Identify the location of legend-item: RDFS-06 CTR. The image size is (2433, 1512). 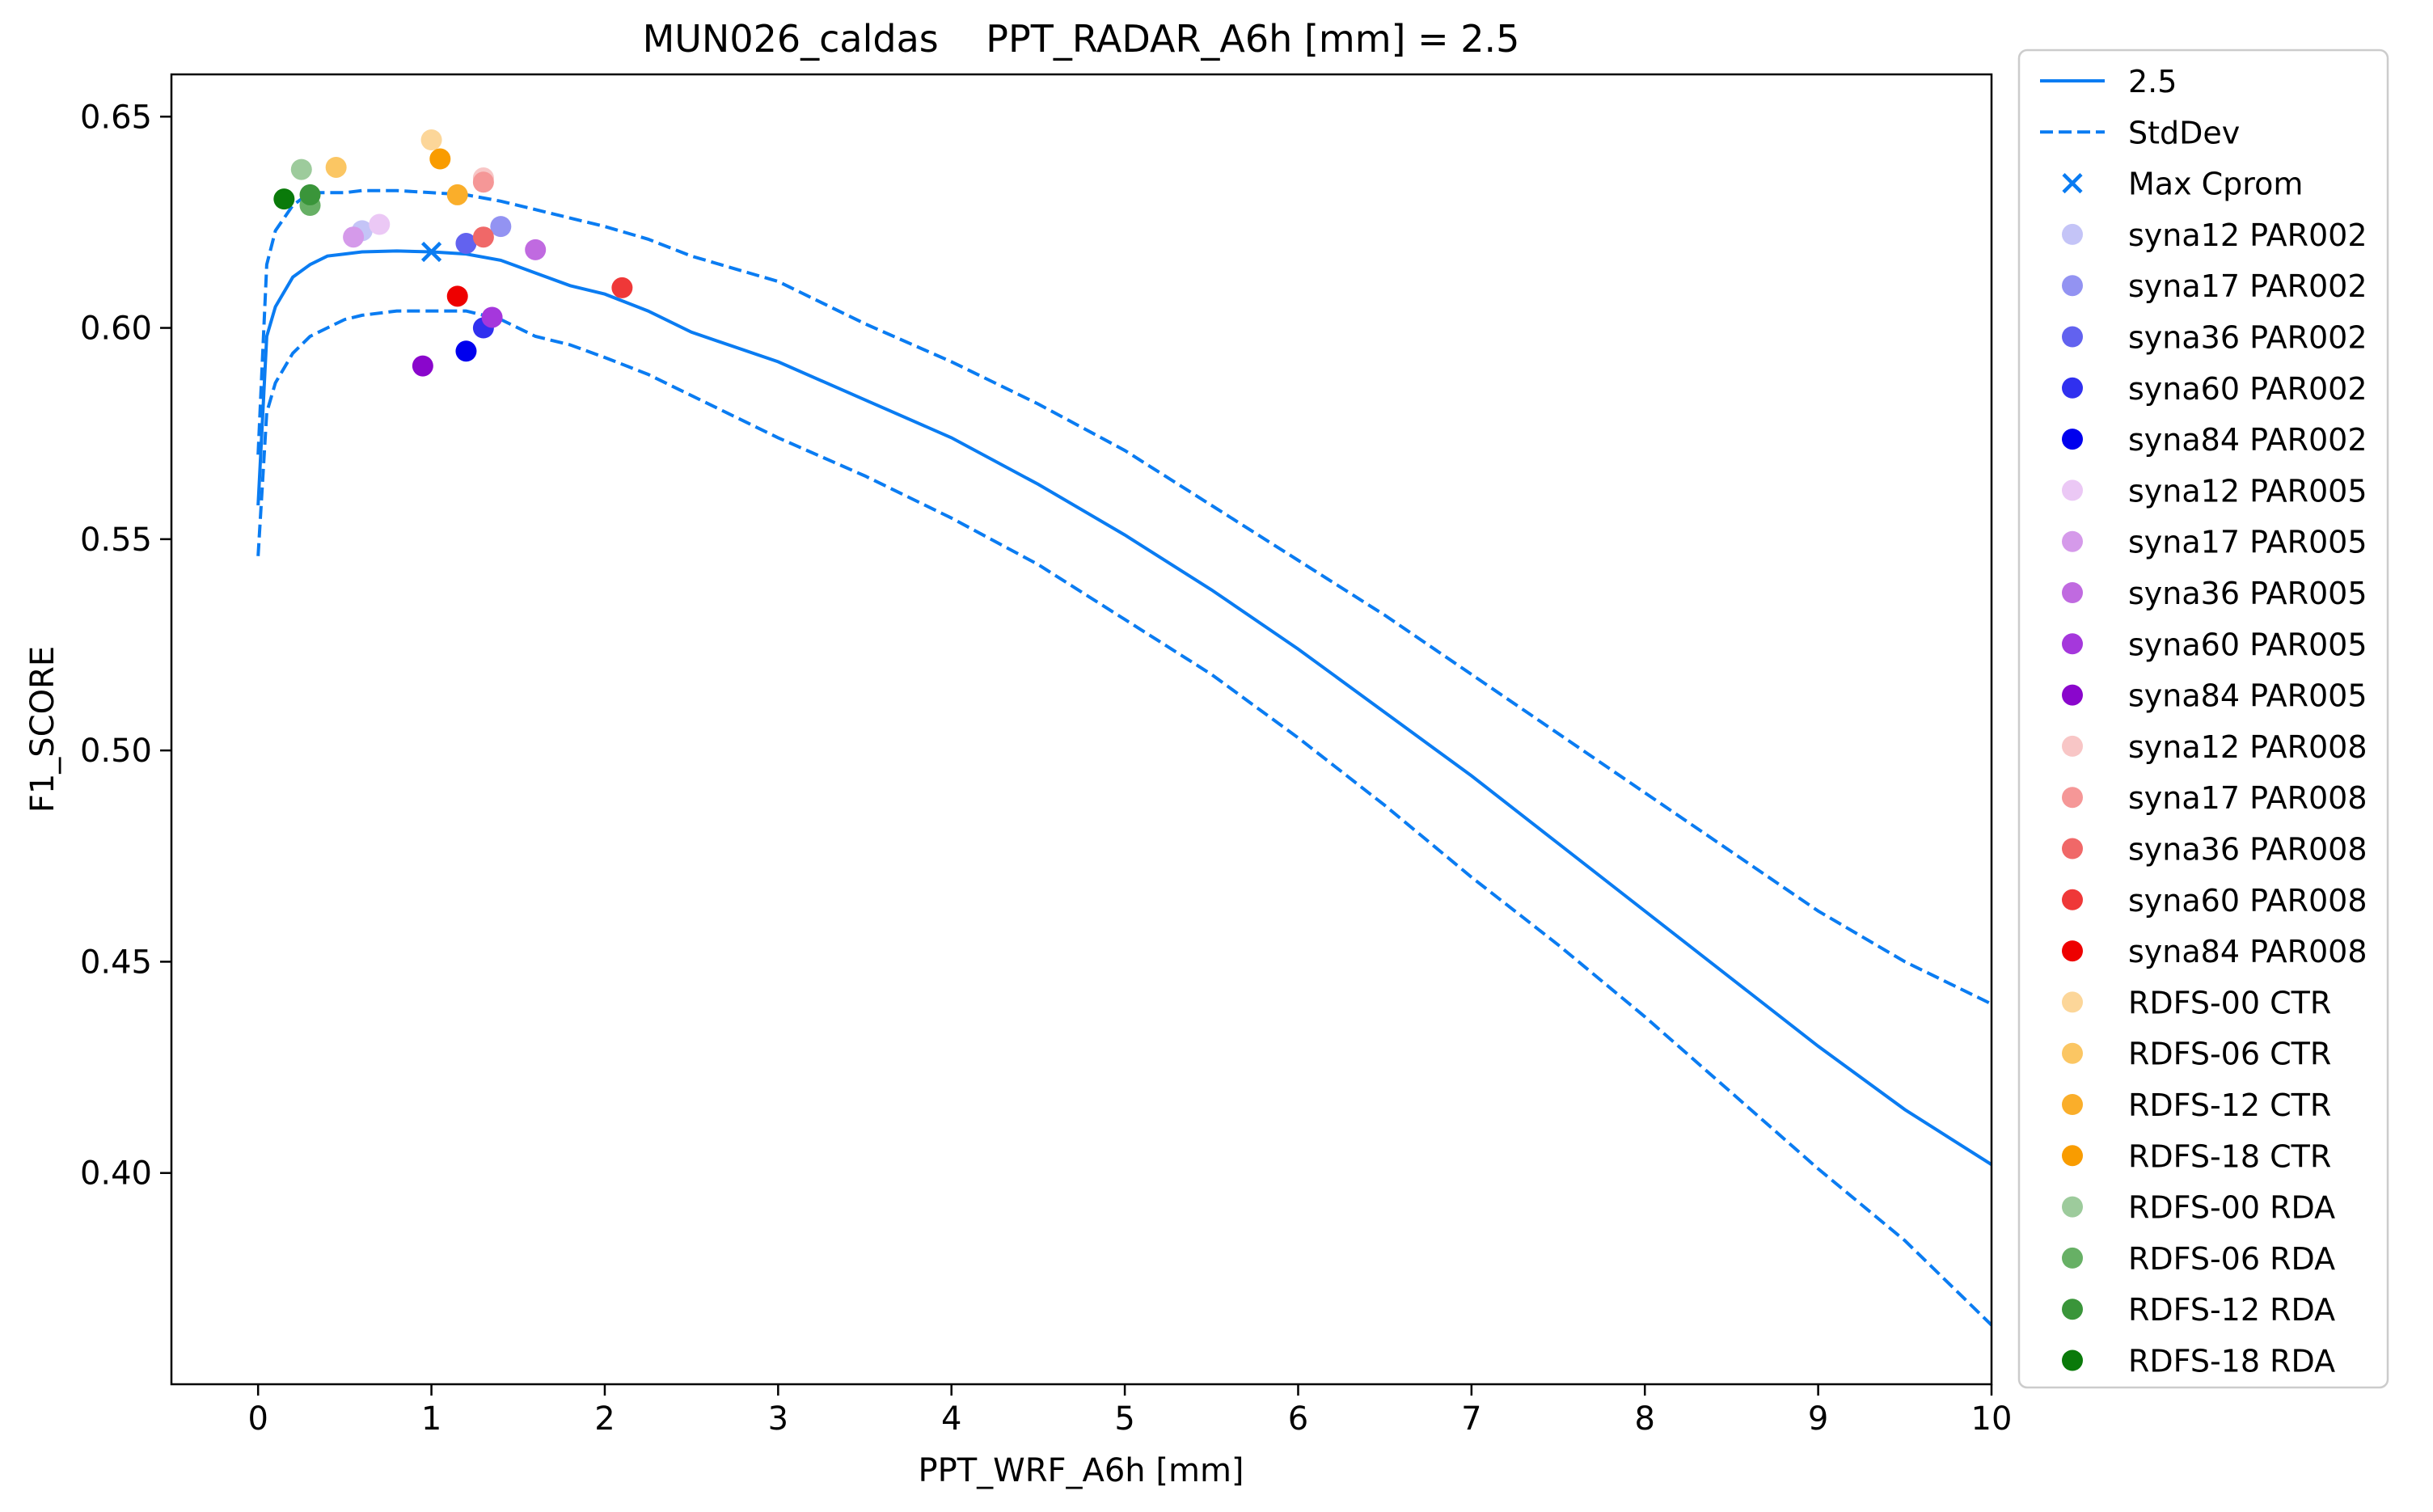
(2196, 1054).